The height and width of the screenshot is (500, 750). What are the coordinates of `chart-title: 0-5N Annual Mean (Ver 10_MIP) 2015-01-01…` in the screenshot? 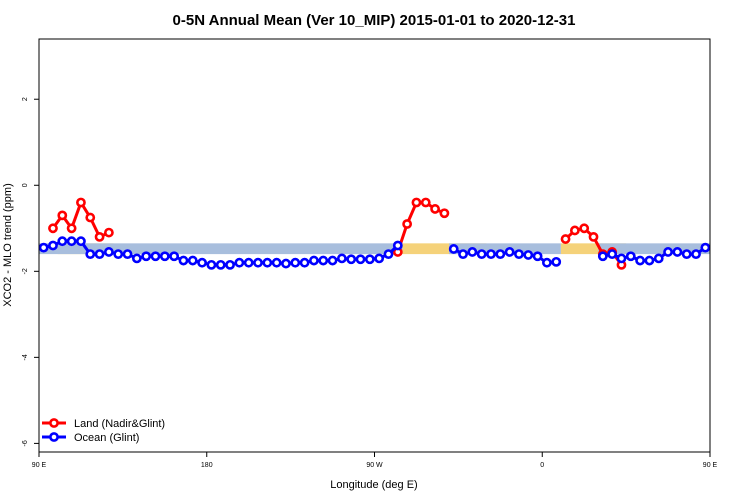 It's located at (374, 20).